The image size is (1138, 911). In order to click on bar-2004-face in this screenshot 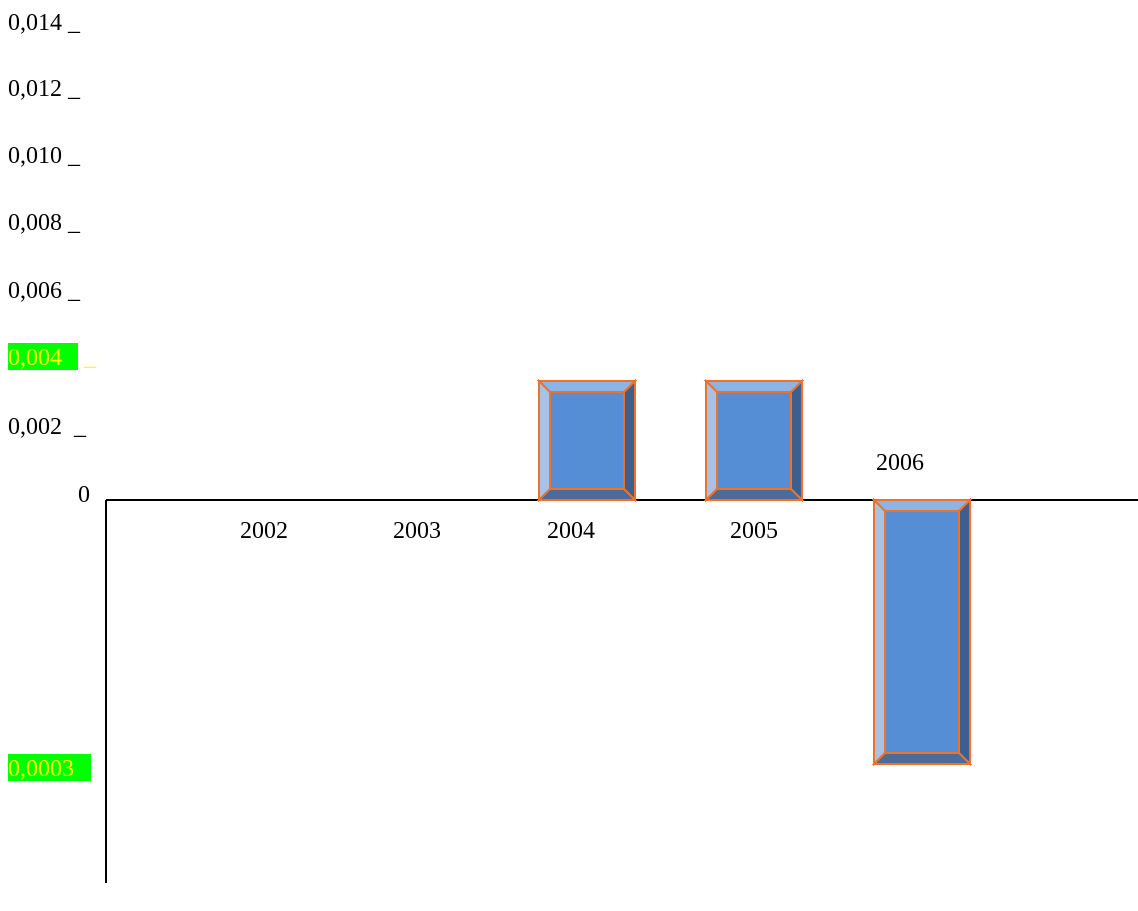, I will do `click(587, 440)`.